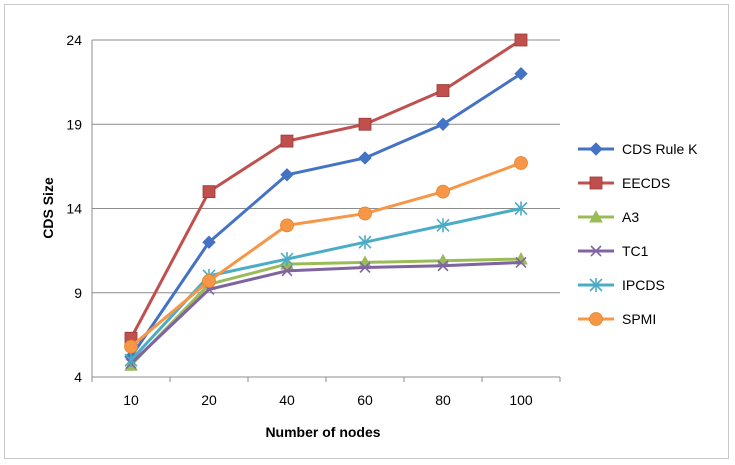 The image size is (735, 465). I want to click on legend-entry: SPMI, so click(617, 319).